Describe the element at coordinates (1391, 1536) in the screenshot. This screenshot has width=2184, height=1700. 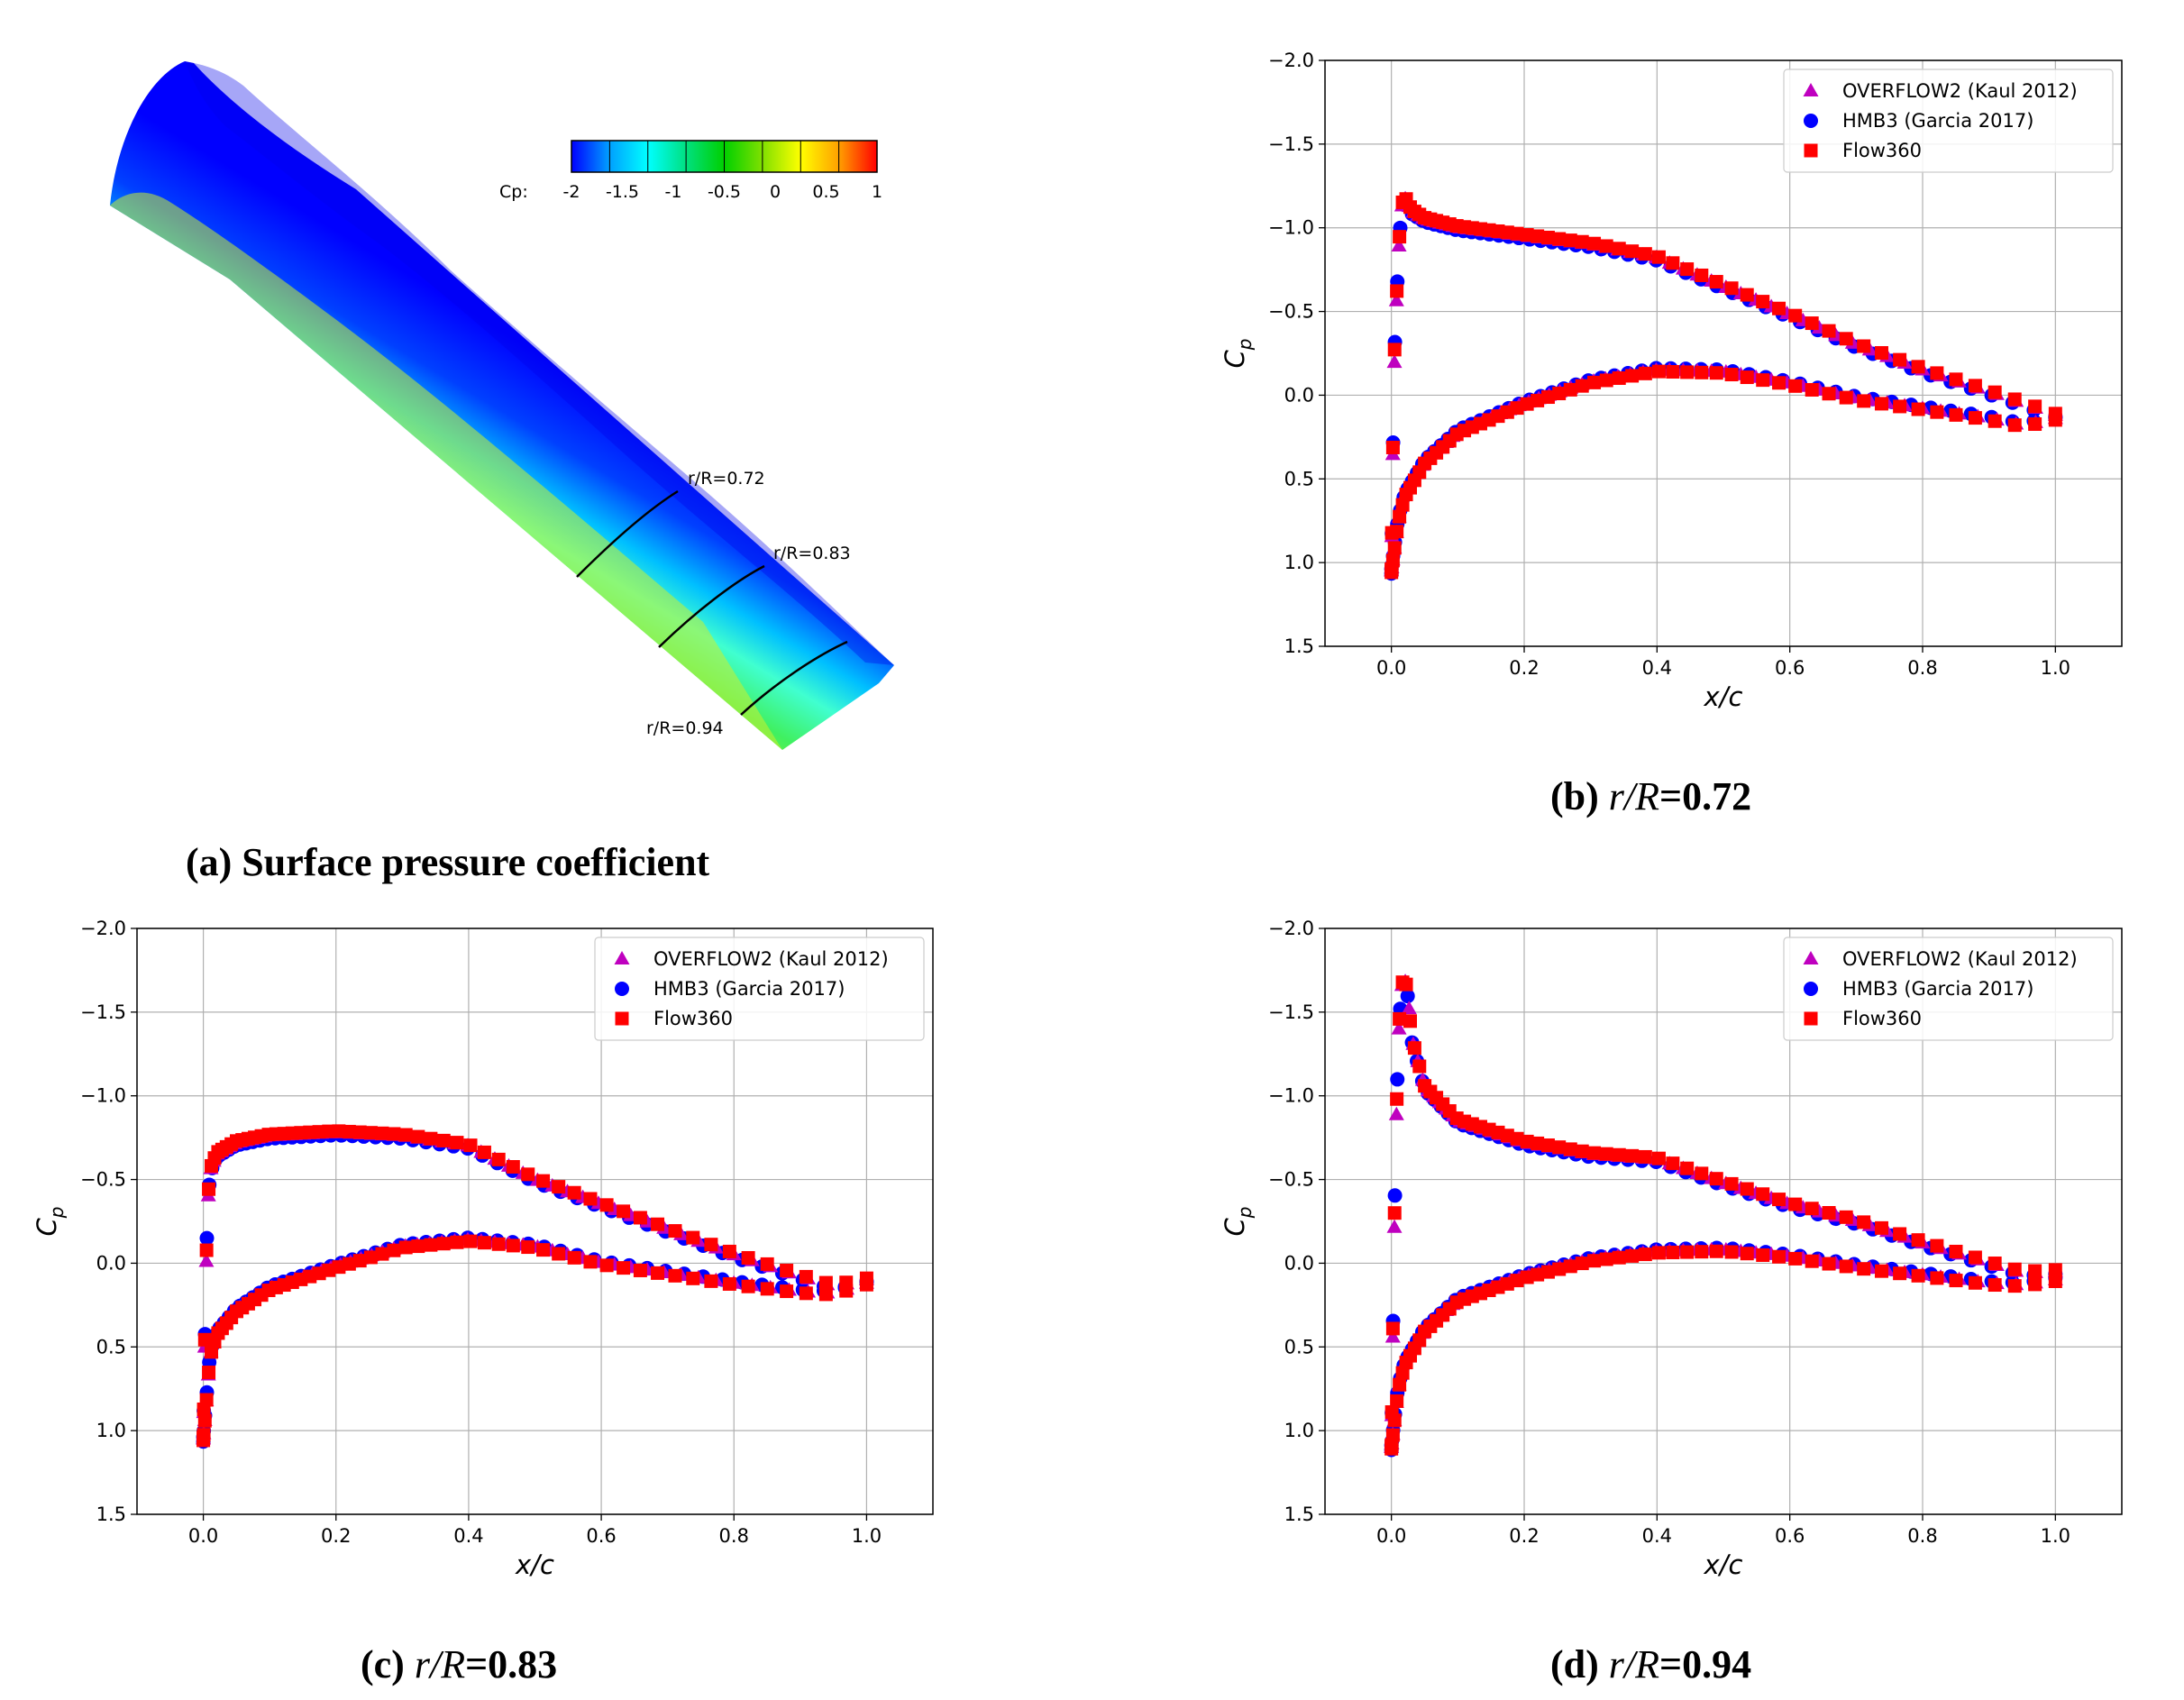
I see `x-tick-label: 0.0` at that location.